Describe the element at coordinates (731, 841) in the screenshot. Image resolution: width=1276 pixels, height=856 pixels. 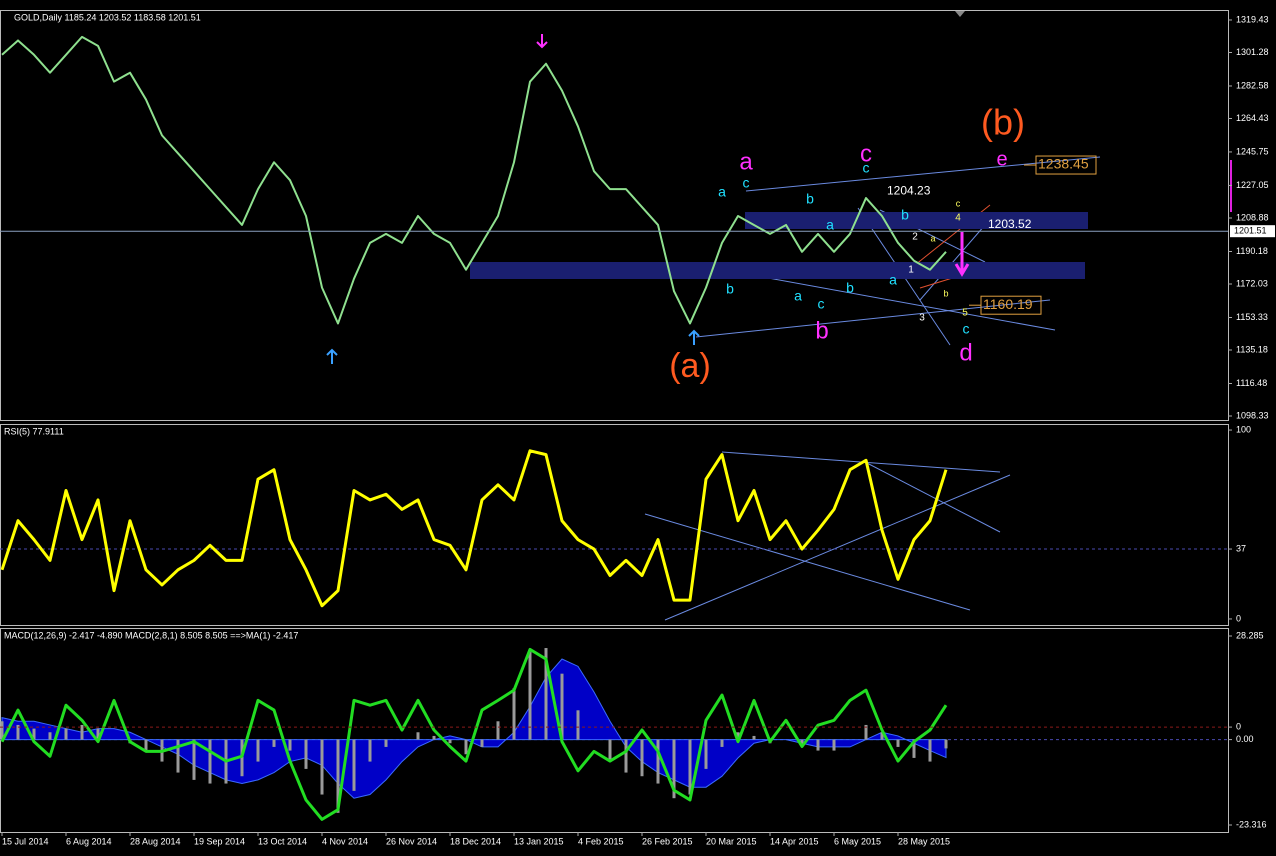
I see `x-tick-label: 20 Mar 2015` at that location.